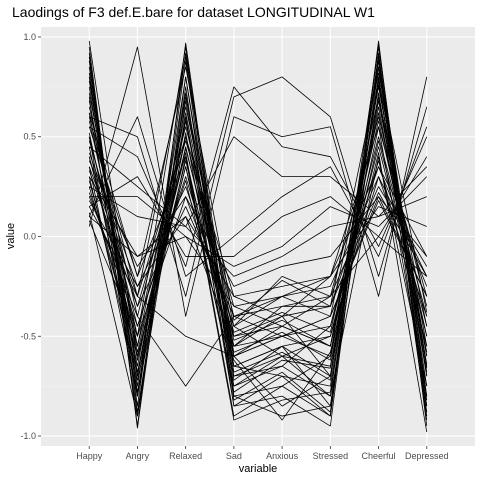 The image size is (480, 480). What do you see at coordinates (28, 436) in the screenshot?
I see `y-tick-label: -1.0` at bounding box center [28, 436].